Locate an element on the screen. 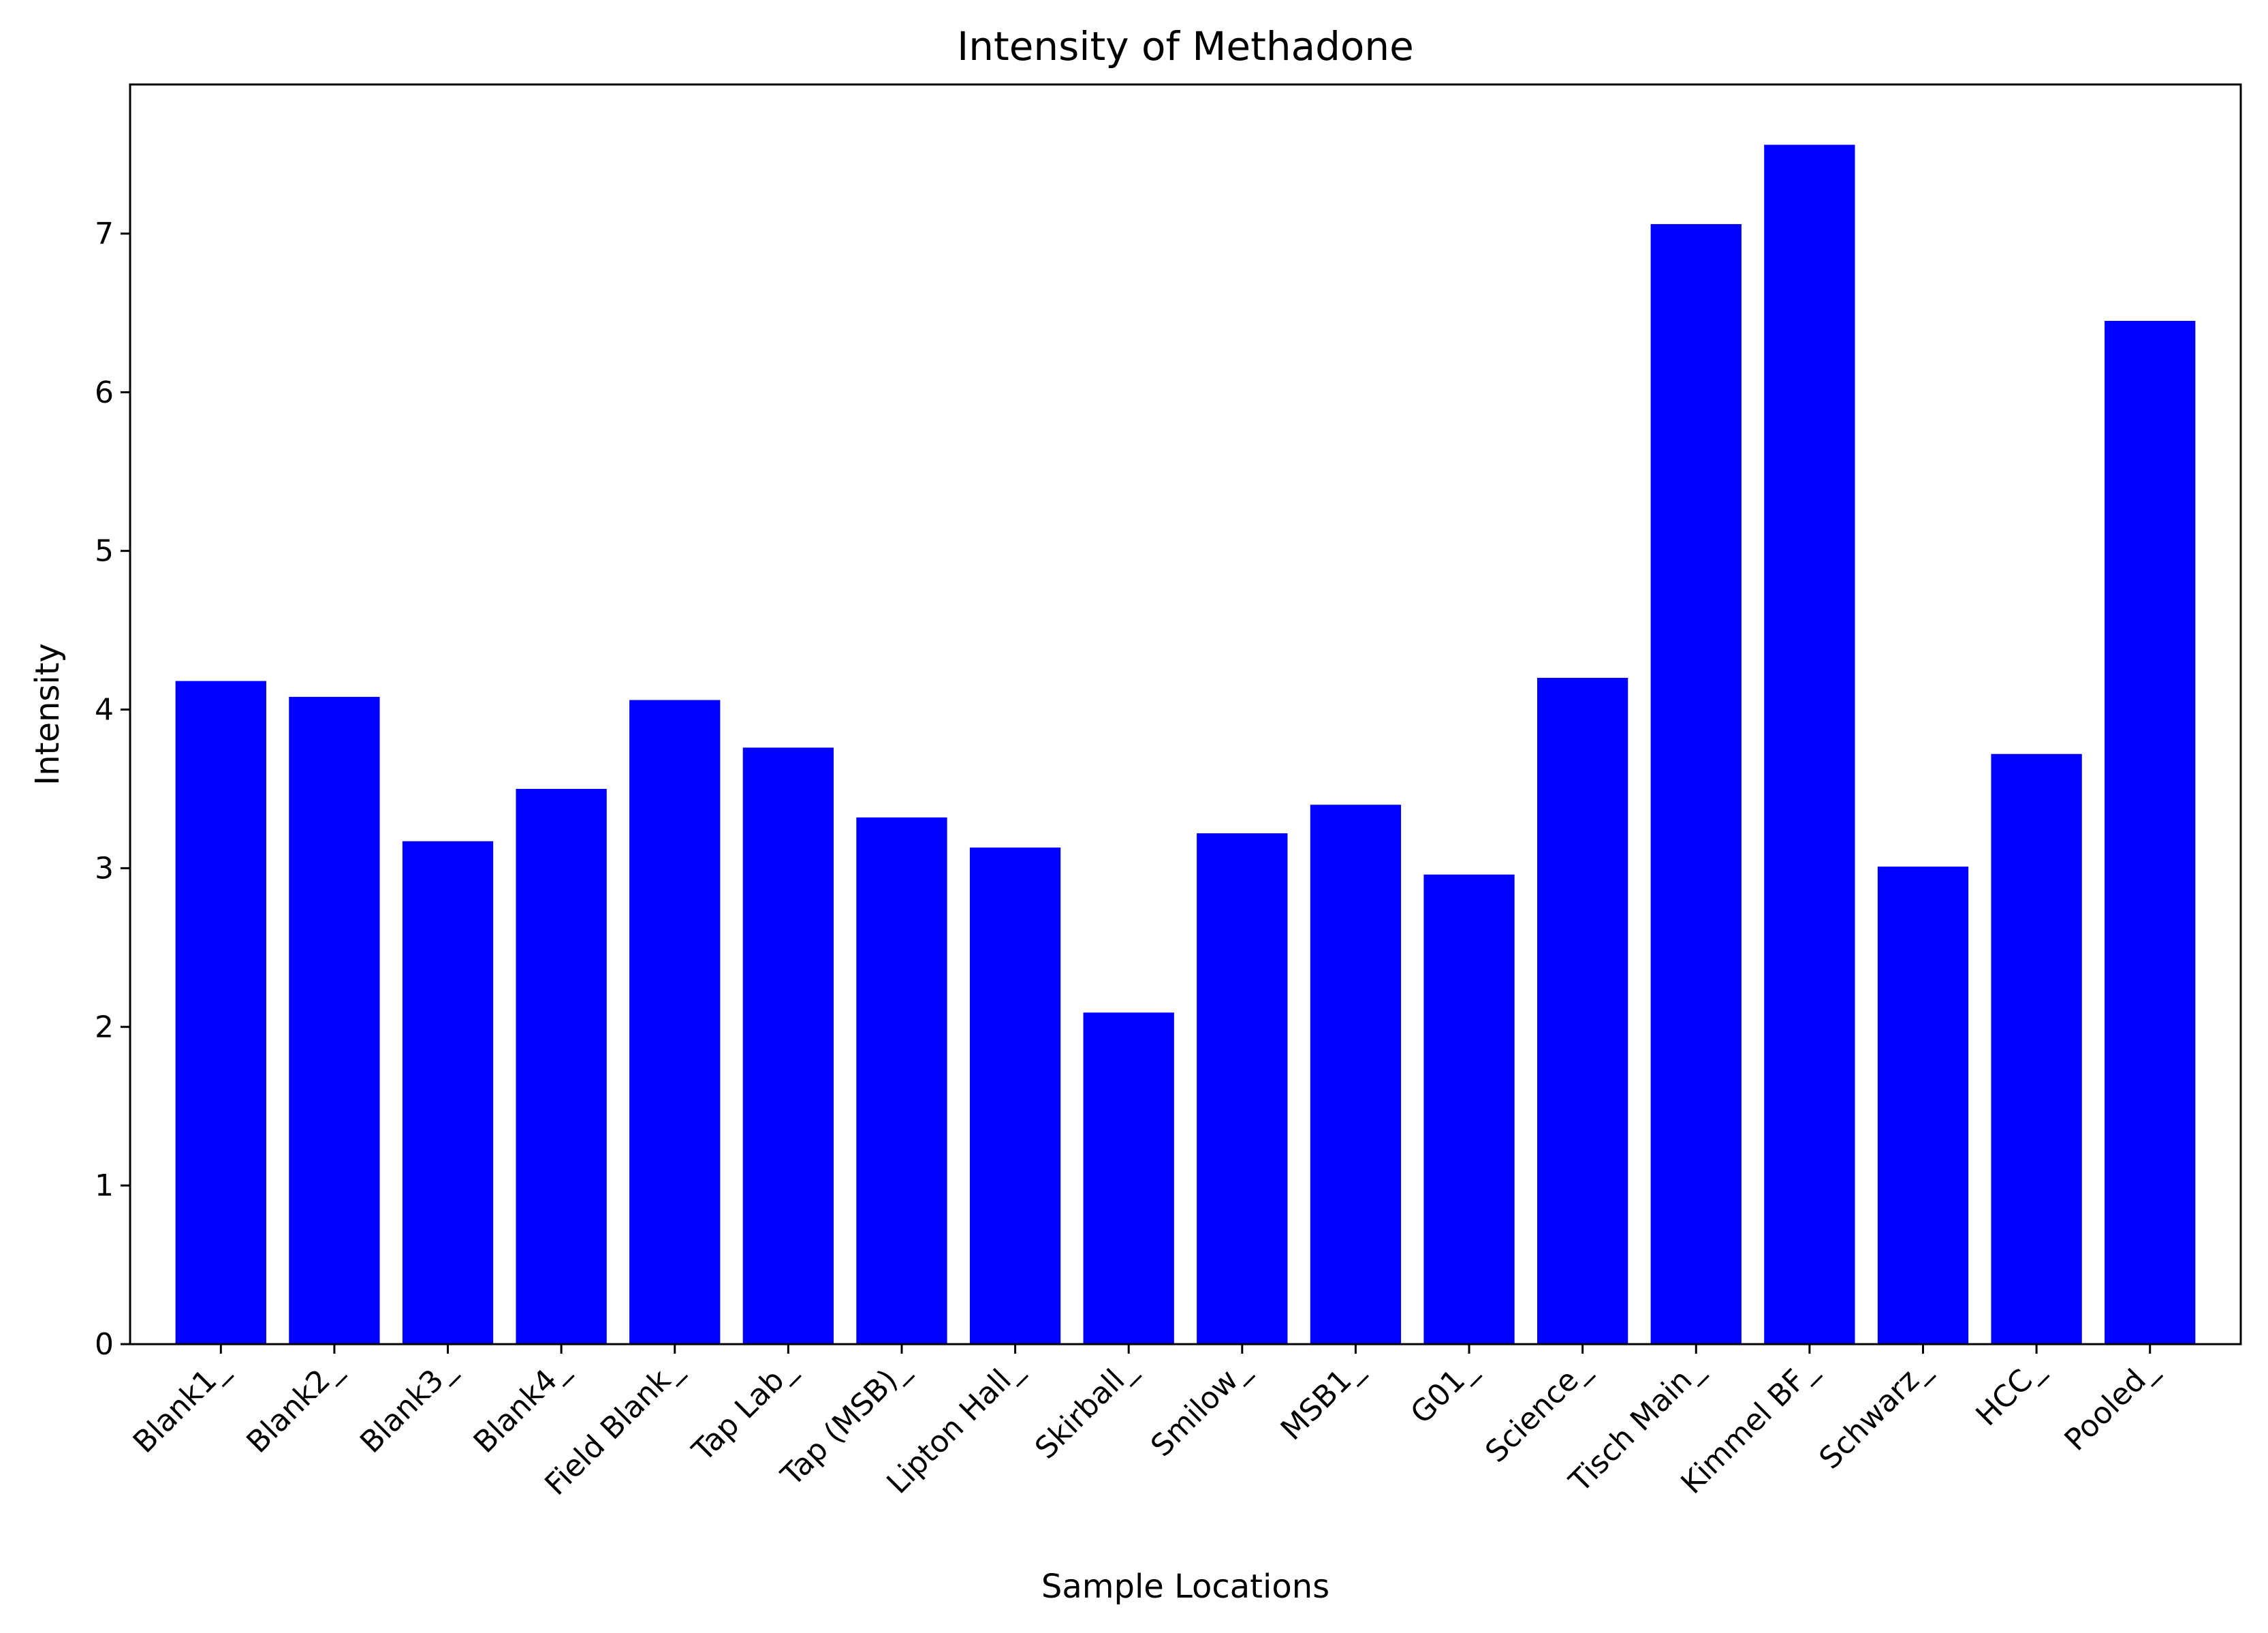 Image resolution: width=2268 pixels, height=1633 pixels. x-tick-label-4: Blank4_ is located at coordinates (521, 1406).